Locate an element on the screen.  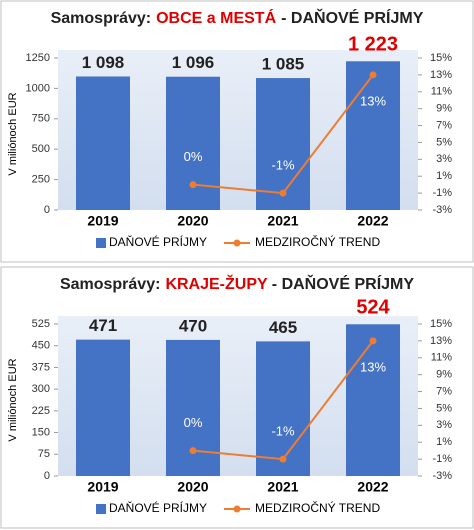
y-tick-label: 750 is located at coordinates (41, 119).